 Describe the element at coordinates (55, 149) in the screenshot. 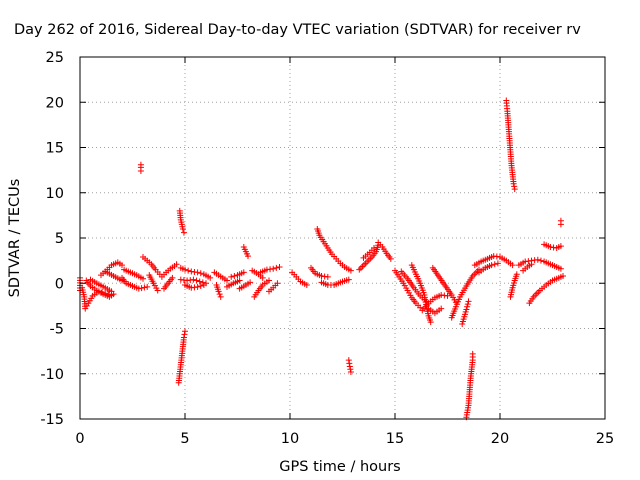

I see `y-tick-label: 15` at that location.